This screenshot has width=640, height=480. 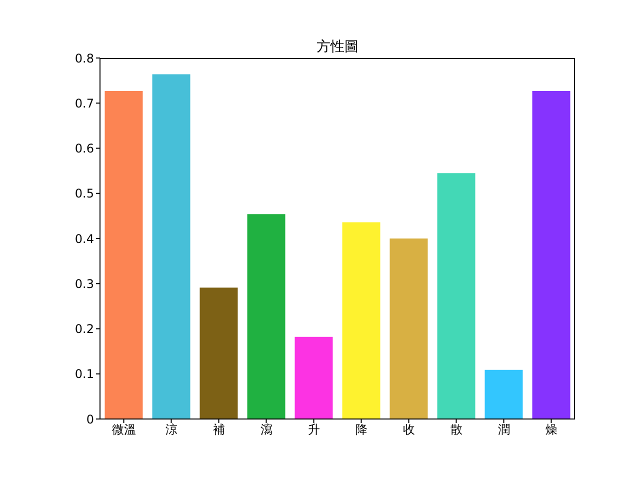 I want to click on y-tick-label: 0.3, so click(x=84, y=283).